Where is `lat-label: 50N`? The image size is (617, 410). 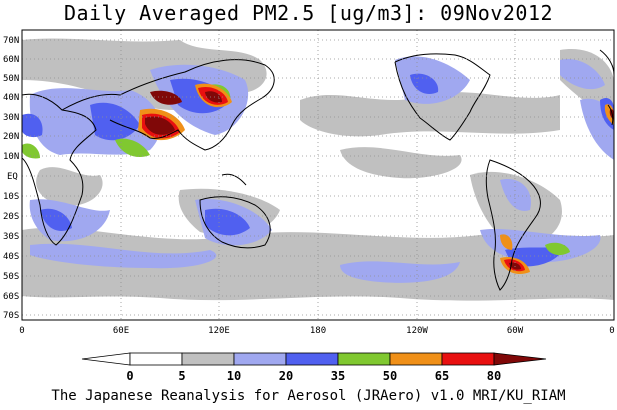
lat-label: 50N is located at coordinates (11, 79).